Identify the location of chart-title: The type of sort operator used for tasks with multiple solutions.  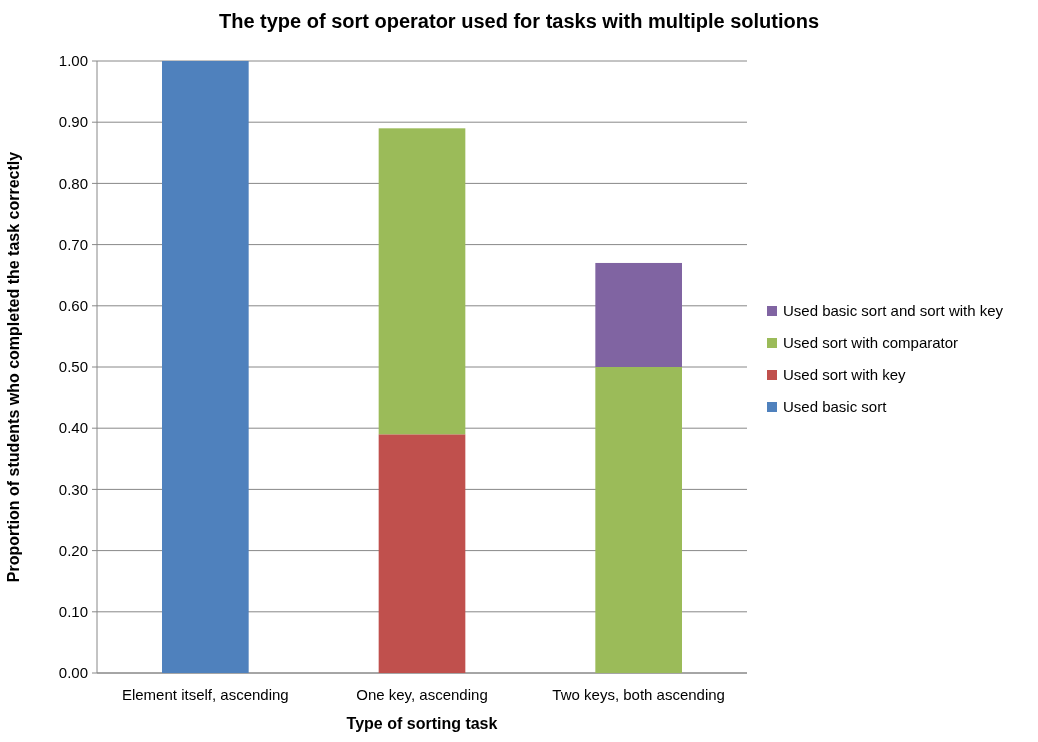
(519, 21).